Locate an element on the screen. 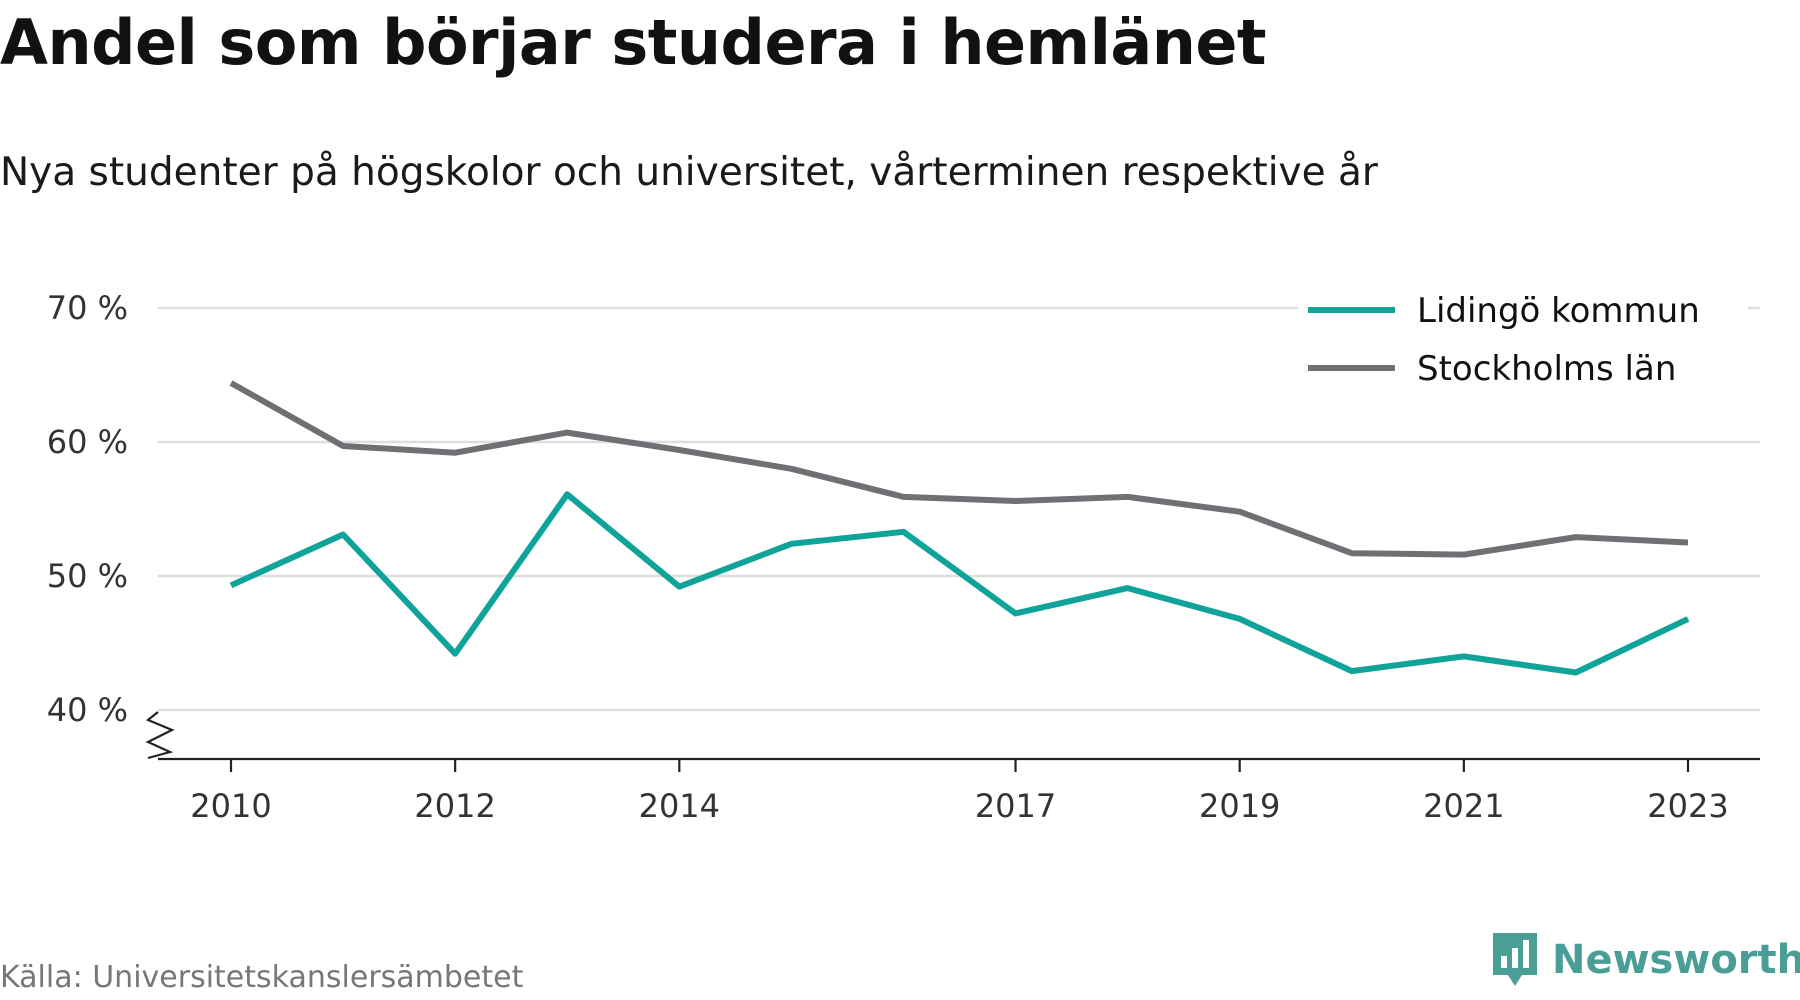 The width and height of the screenshot is (1800, 1000). axis-break-icon is located at coordinates (160, 735).